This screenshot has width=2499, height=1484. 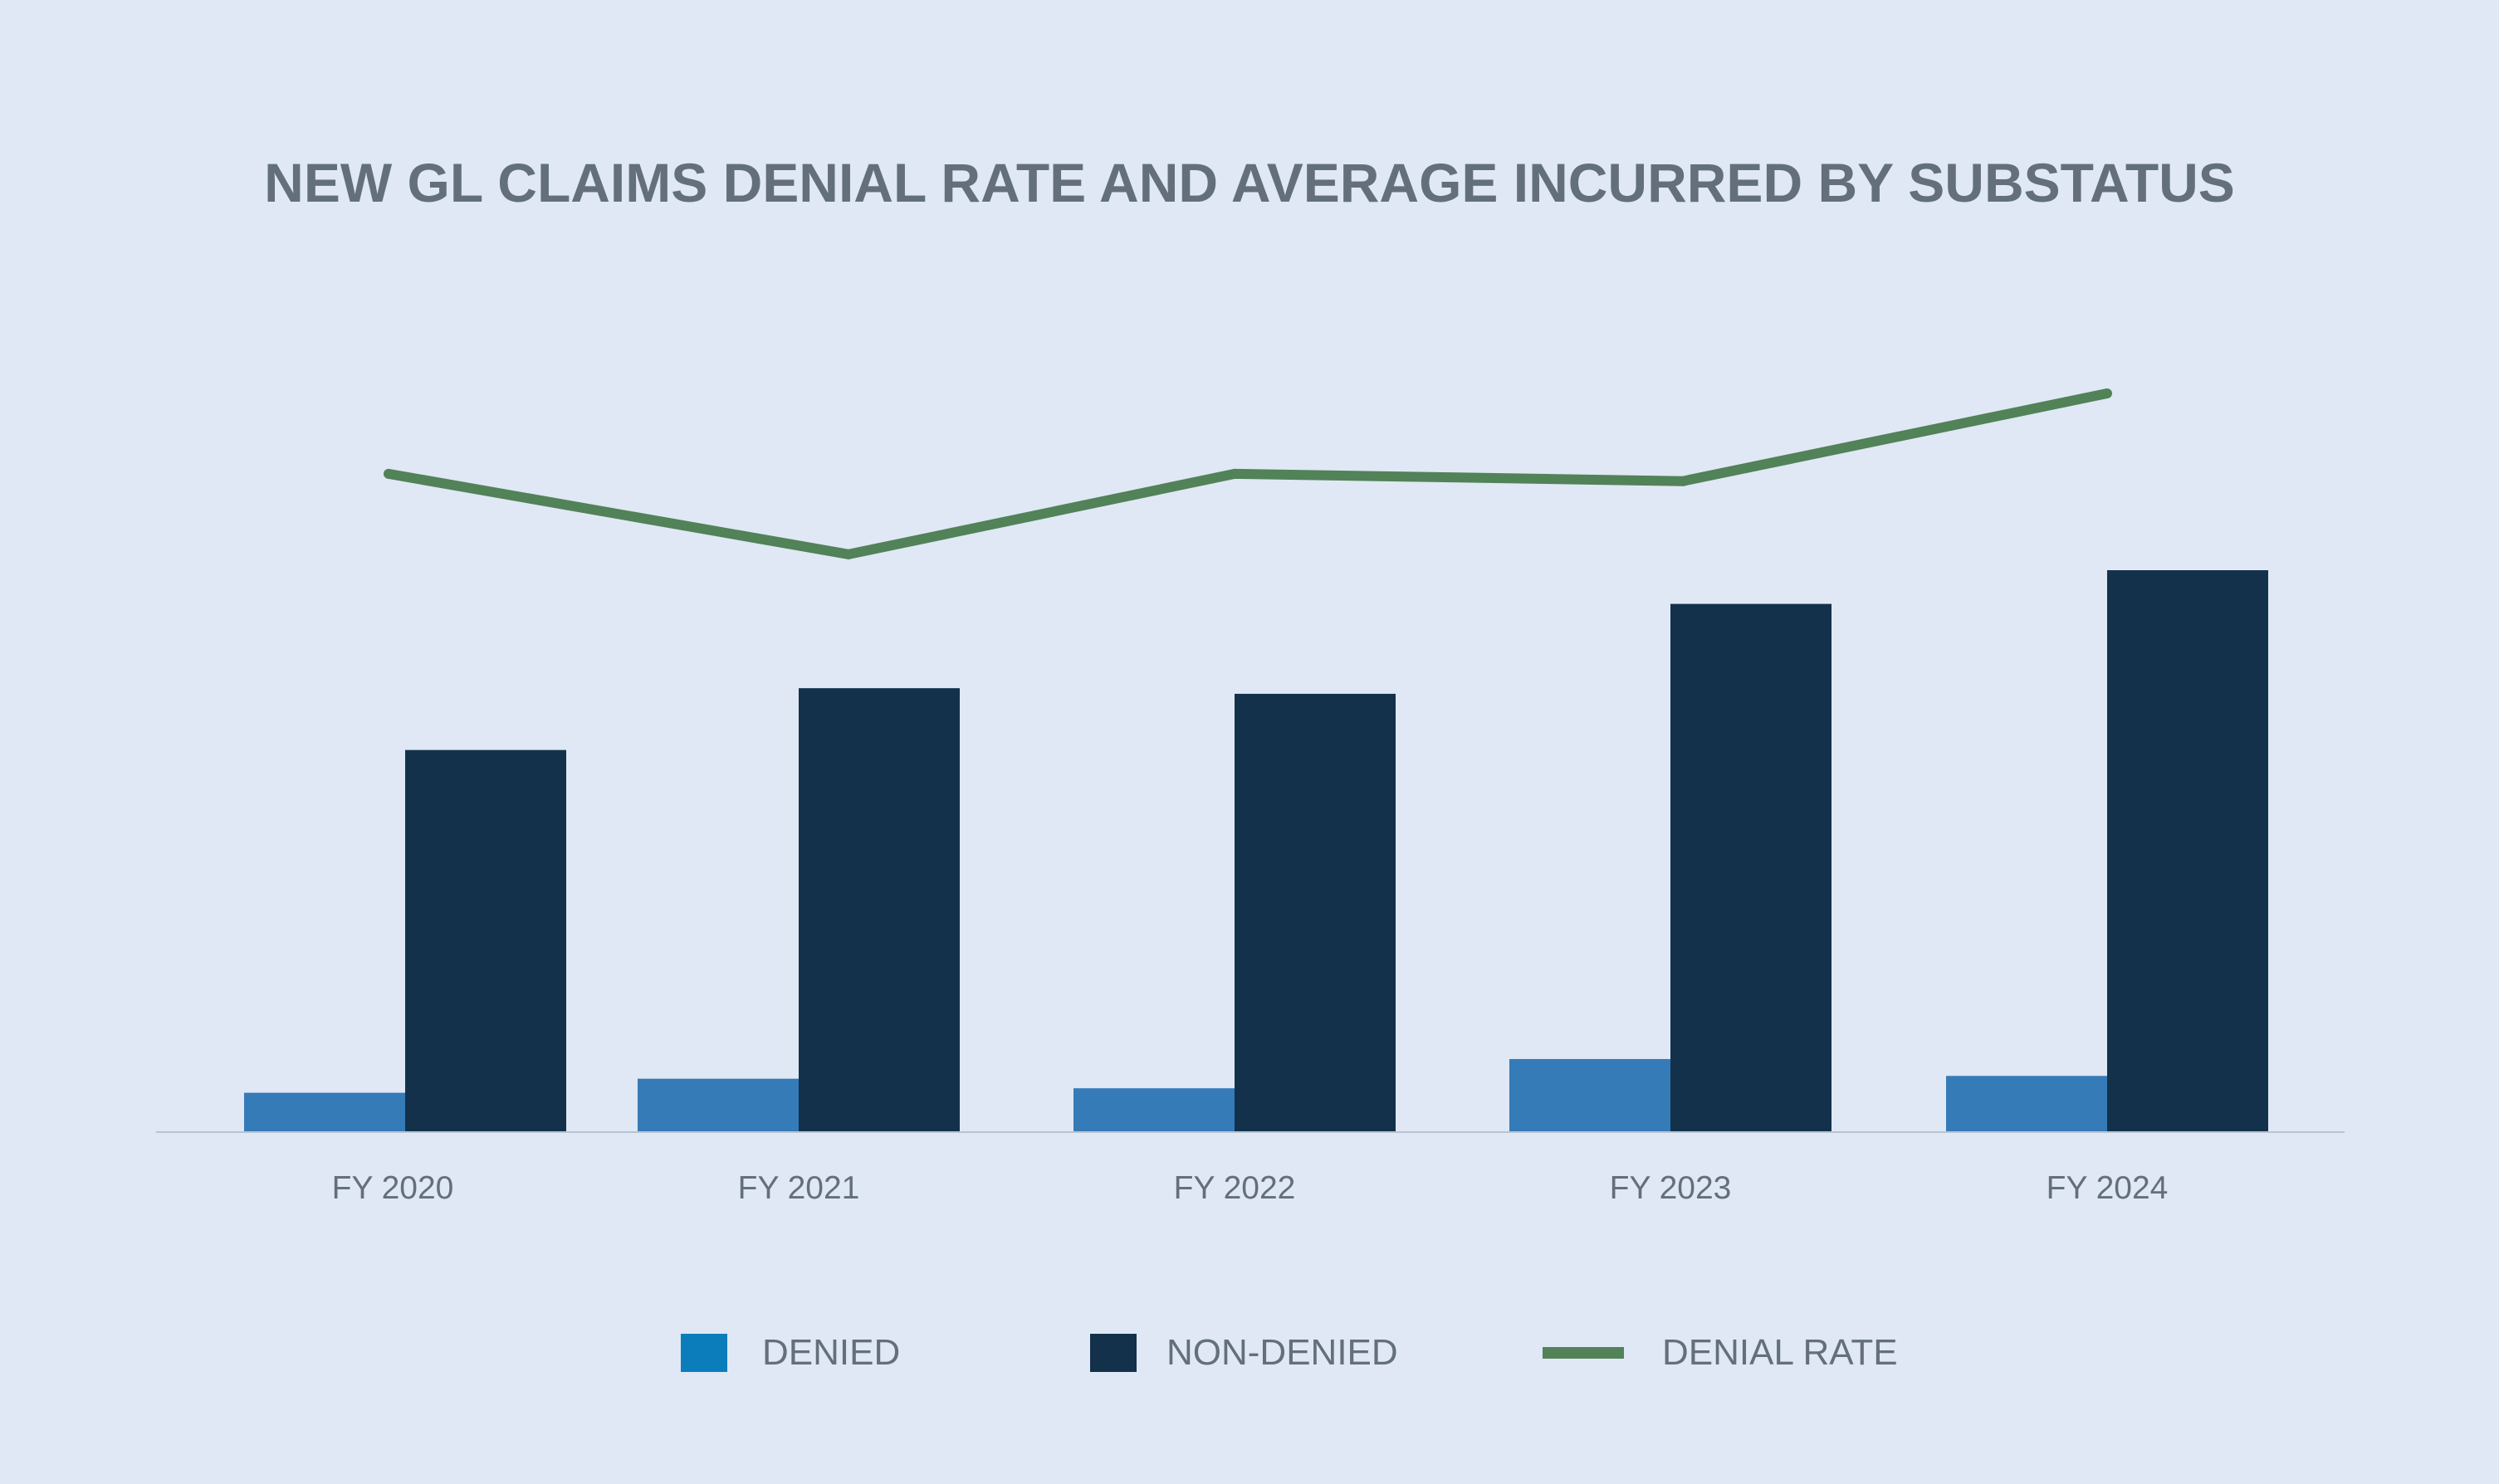 I want to click on point-denial-rate-fy-2021, so click(x=848, y=554).